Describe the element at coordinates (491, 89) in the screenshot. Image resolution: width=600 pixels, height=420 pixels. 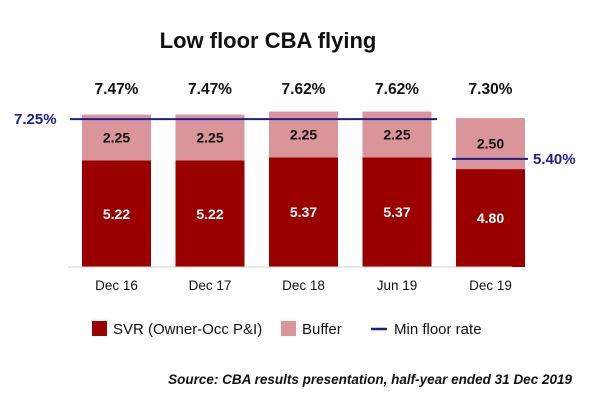
I see `total-rate-label: 7.30%` at that location.